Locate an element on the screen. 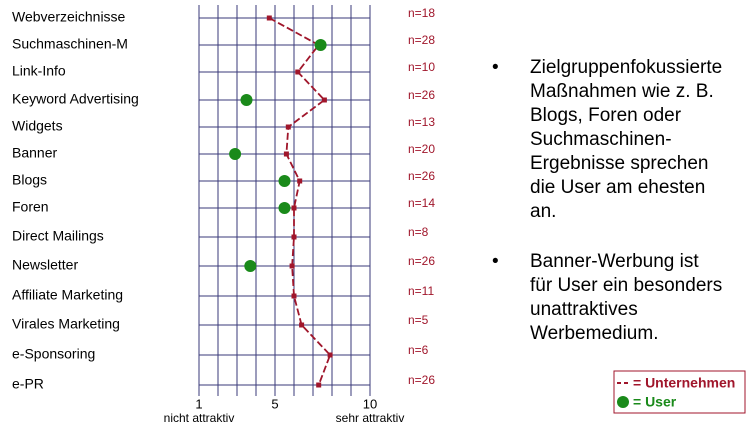 Image resolution: width=750 pixels, height=428 pixels. bullet-line: an. is located at coordinates (543, 211).